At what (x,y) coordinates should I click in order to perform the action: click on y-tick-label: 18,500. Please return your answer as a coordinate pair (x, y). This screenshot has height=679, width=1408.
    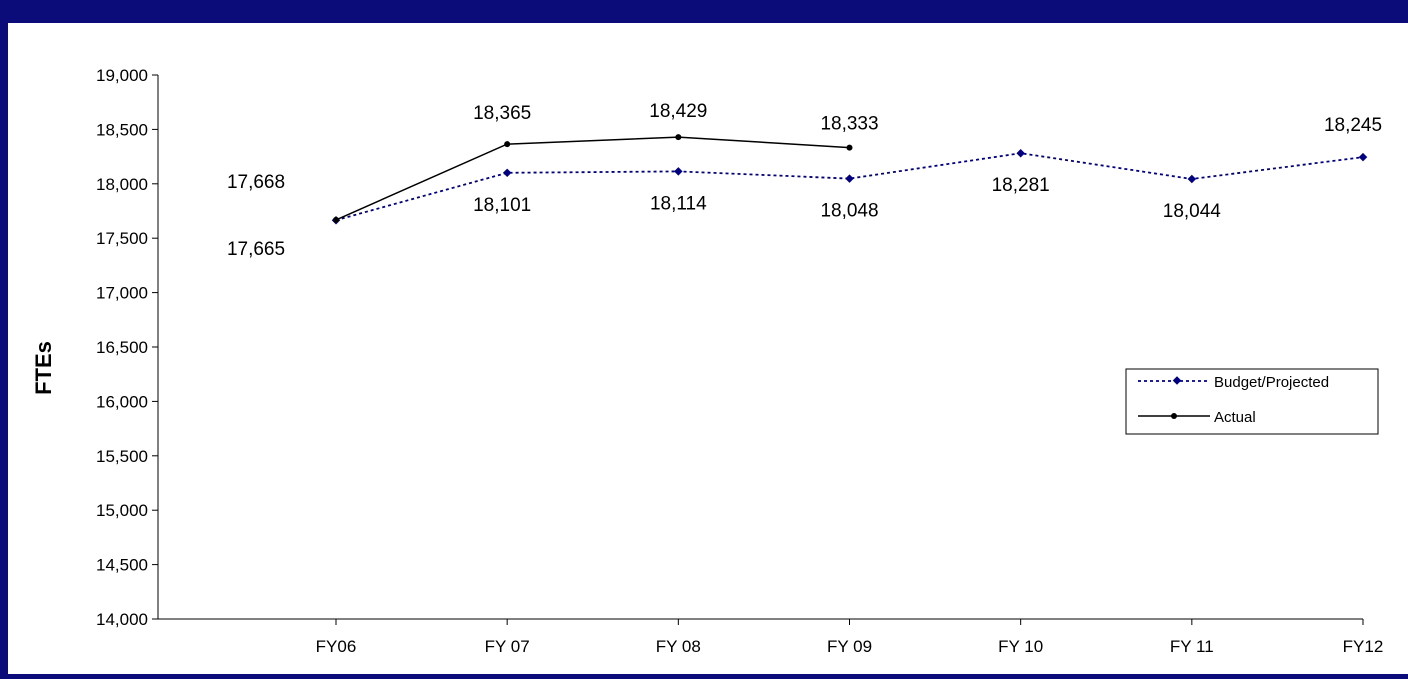
    Looking at the image, I should click on (122, 129).